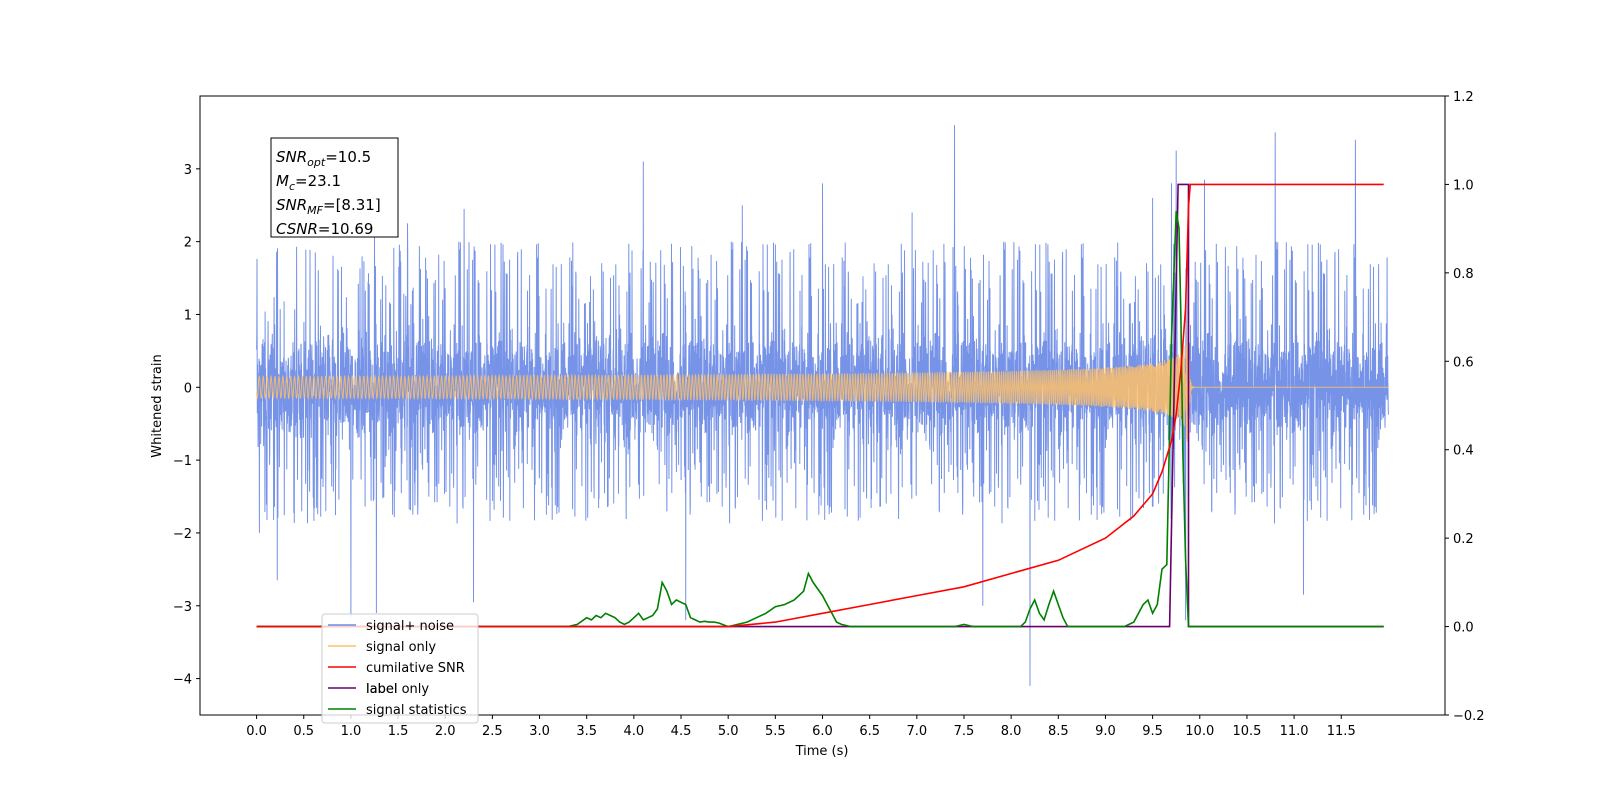 This screenshot has width=1600, height=800. Describe the element at coordinates (188, 388) in the screenshot. I see `y-tick-label: 0` at that location.